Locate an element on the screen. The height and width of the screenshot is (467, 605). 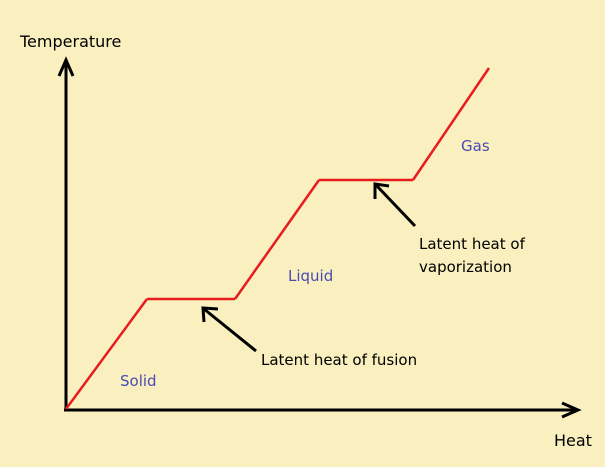
annotation-latent-heat-fusion: Latent heat of fusion is located at coordinates (339, 360).